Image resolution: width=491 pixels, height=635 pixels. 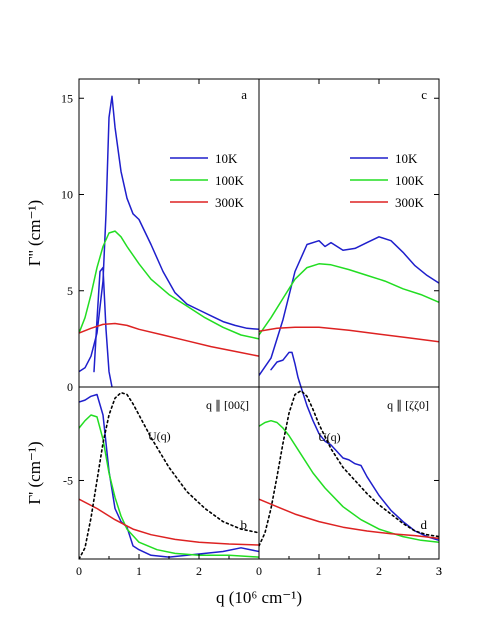 I want to click on y-tick-label-a: 0, so click(x=70, y=387).